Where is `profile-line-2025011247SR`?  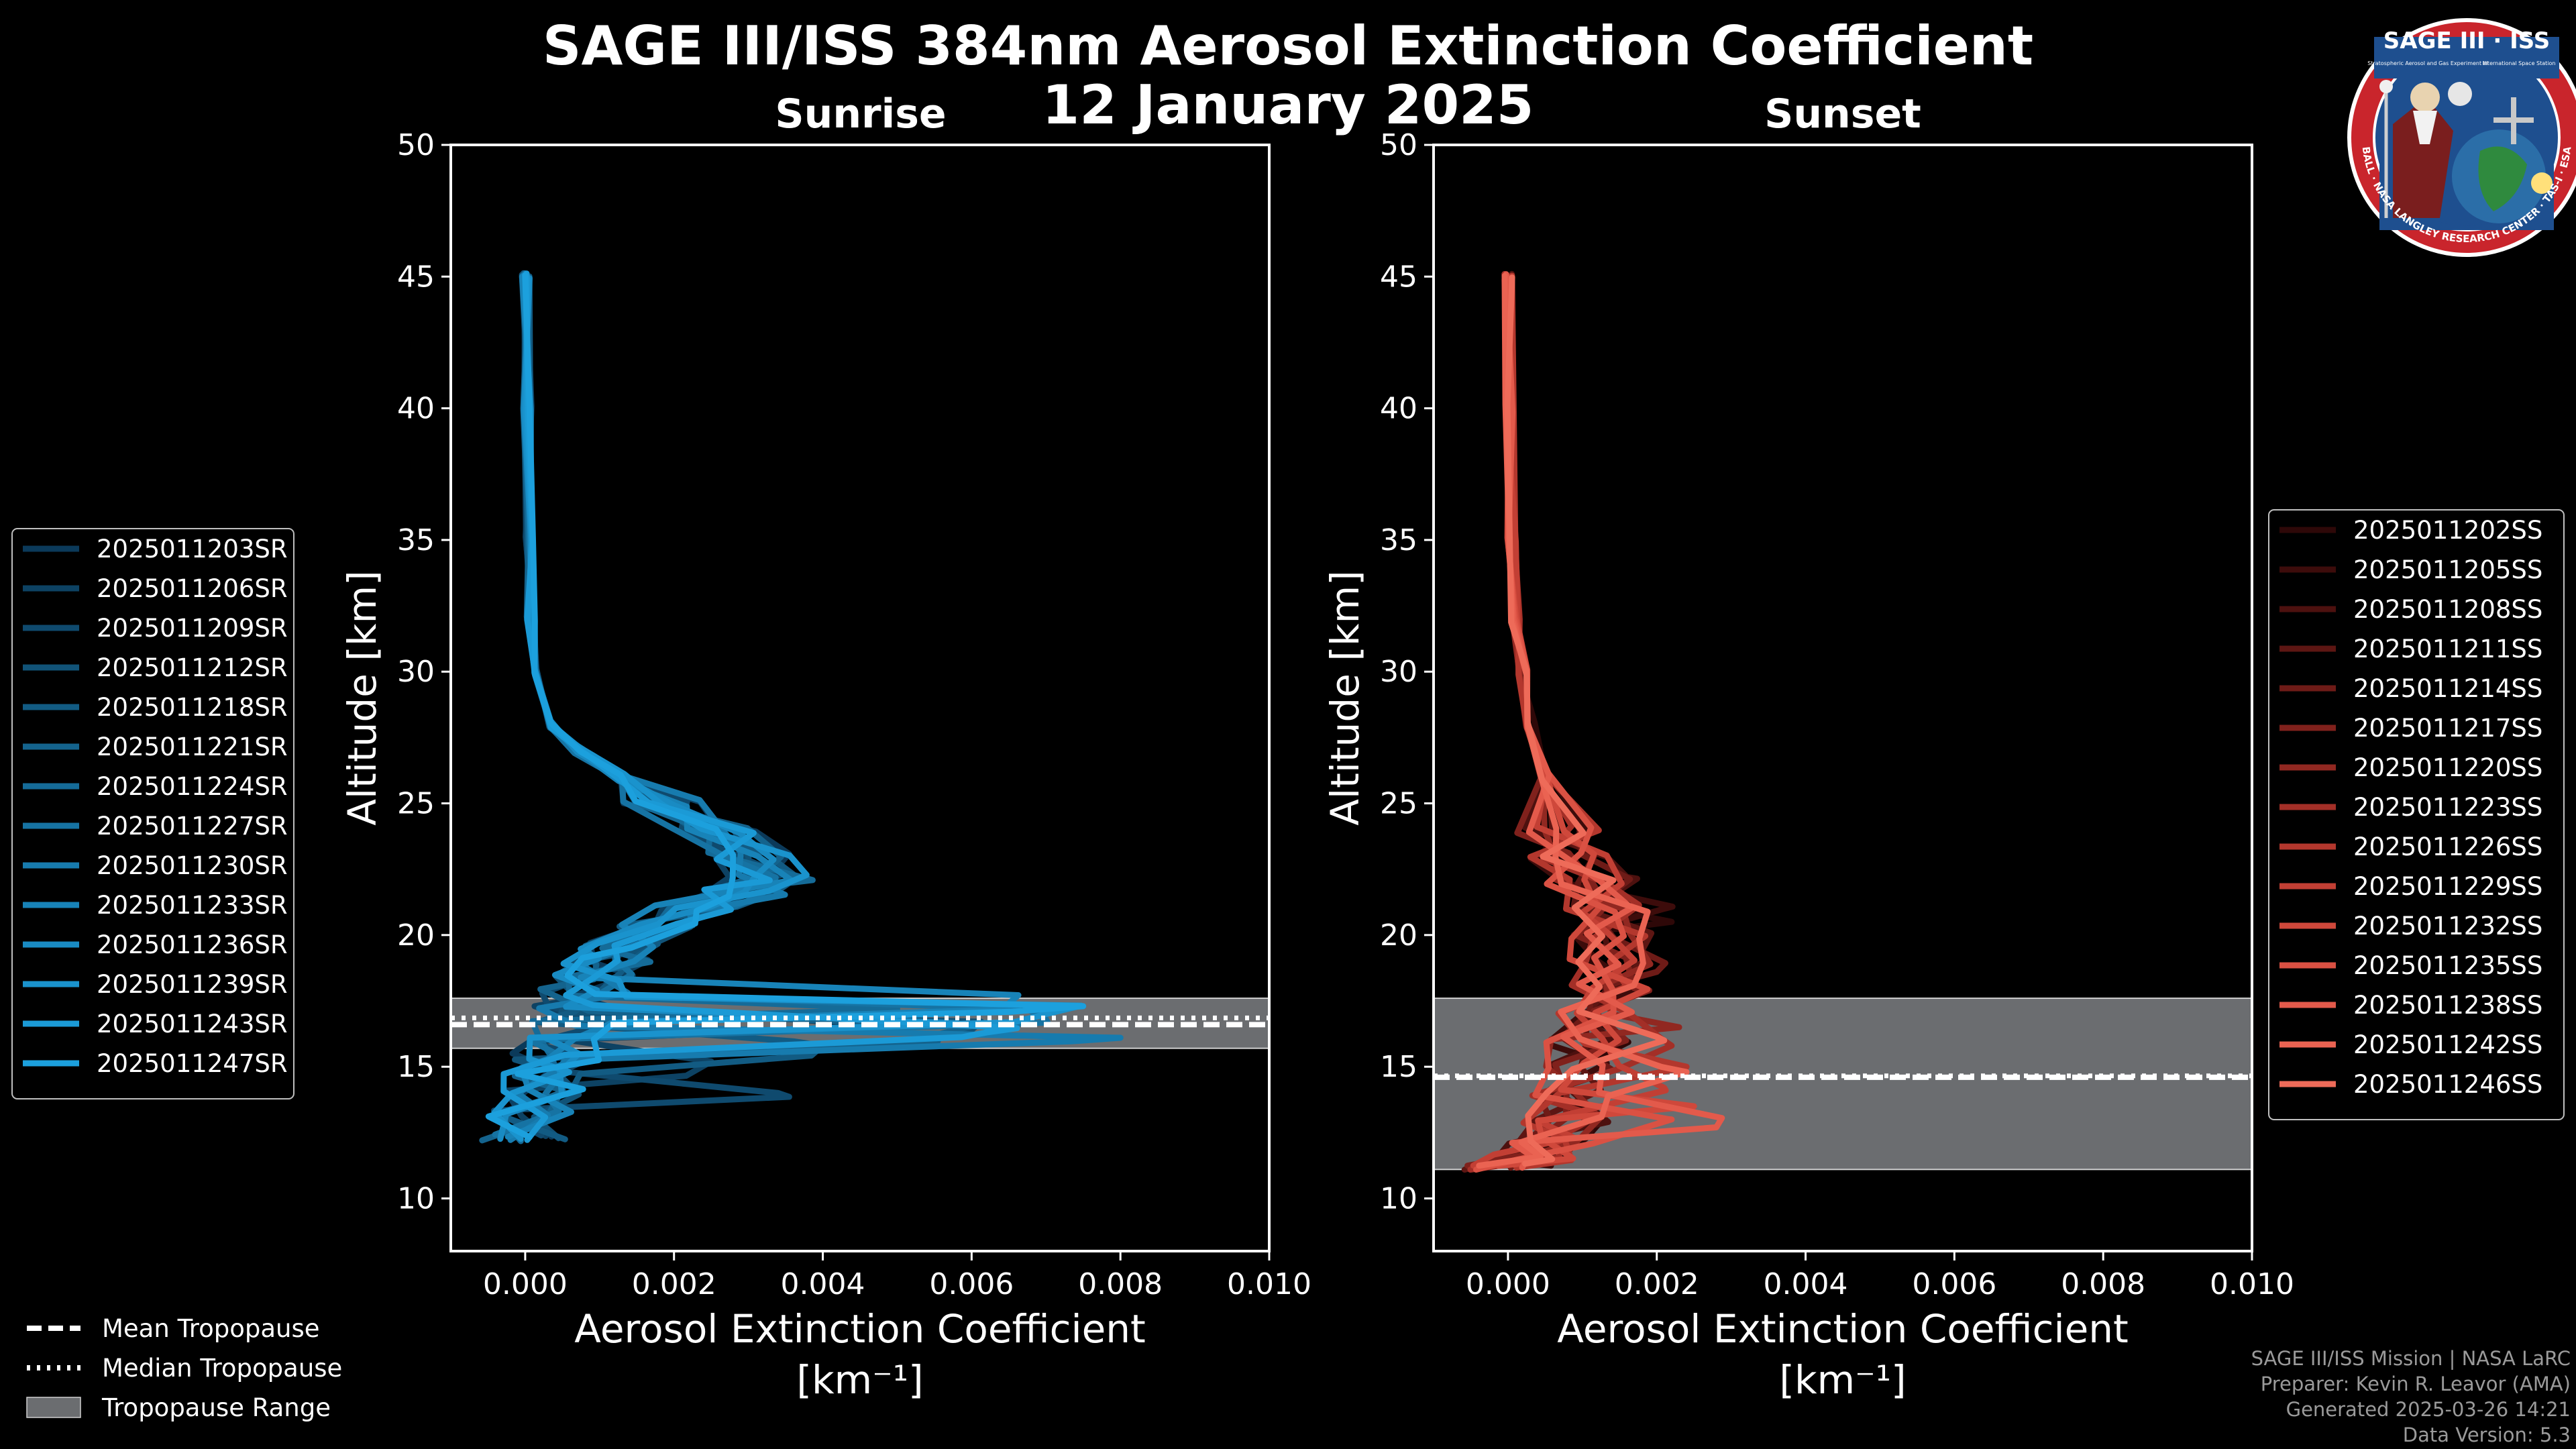 profile-line-2025011247SR is located at coordinates (786, 706).